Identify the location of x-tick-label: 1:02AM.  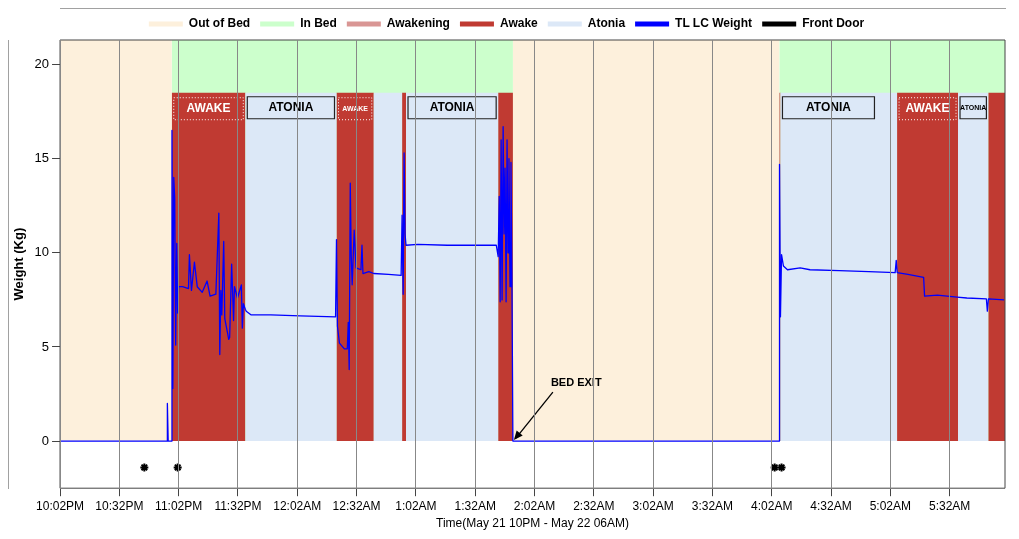
(416, 505).